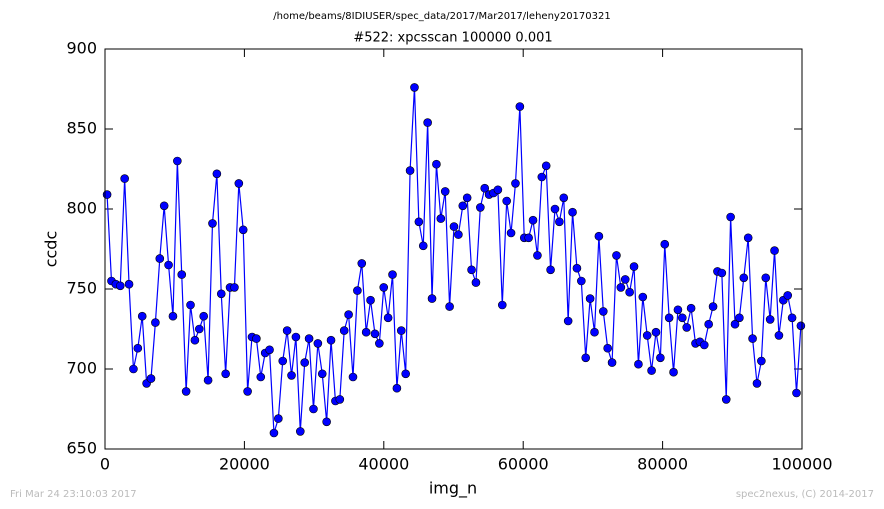 This screenshot has width=884, height=509. What do you see at coordinates (81, 448) in the screenshot?
I see `y-tick-label: 650` at bounding box center [81, 448].